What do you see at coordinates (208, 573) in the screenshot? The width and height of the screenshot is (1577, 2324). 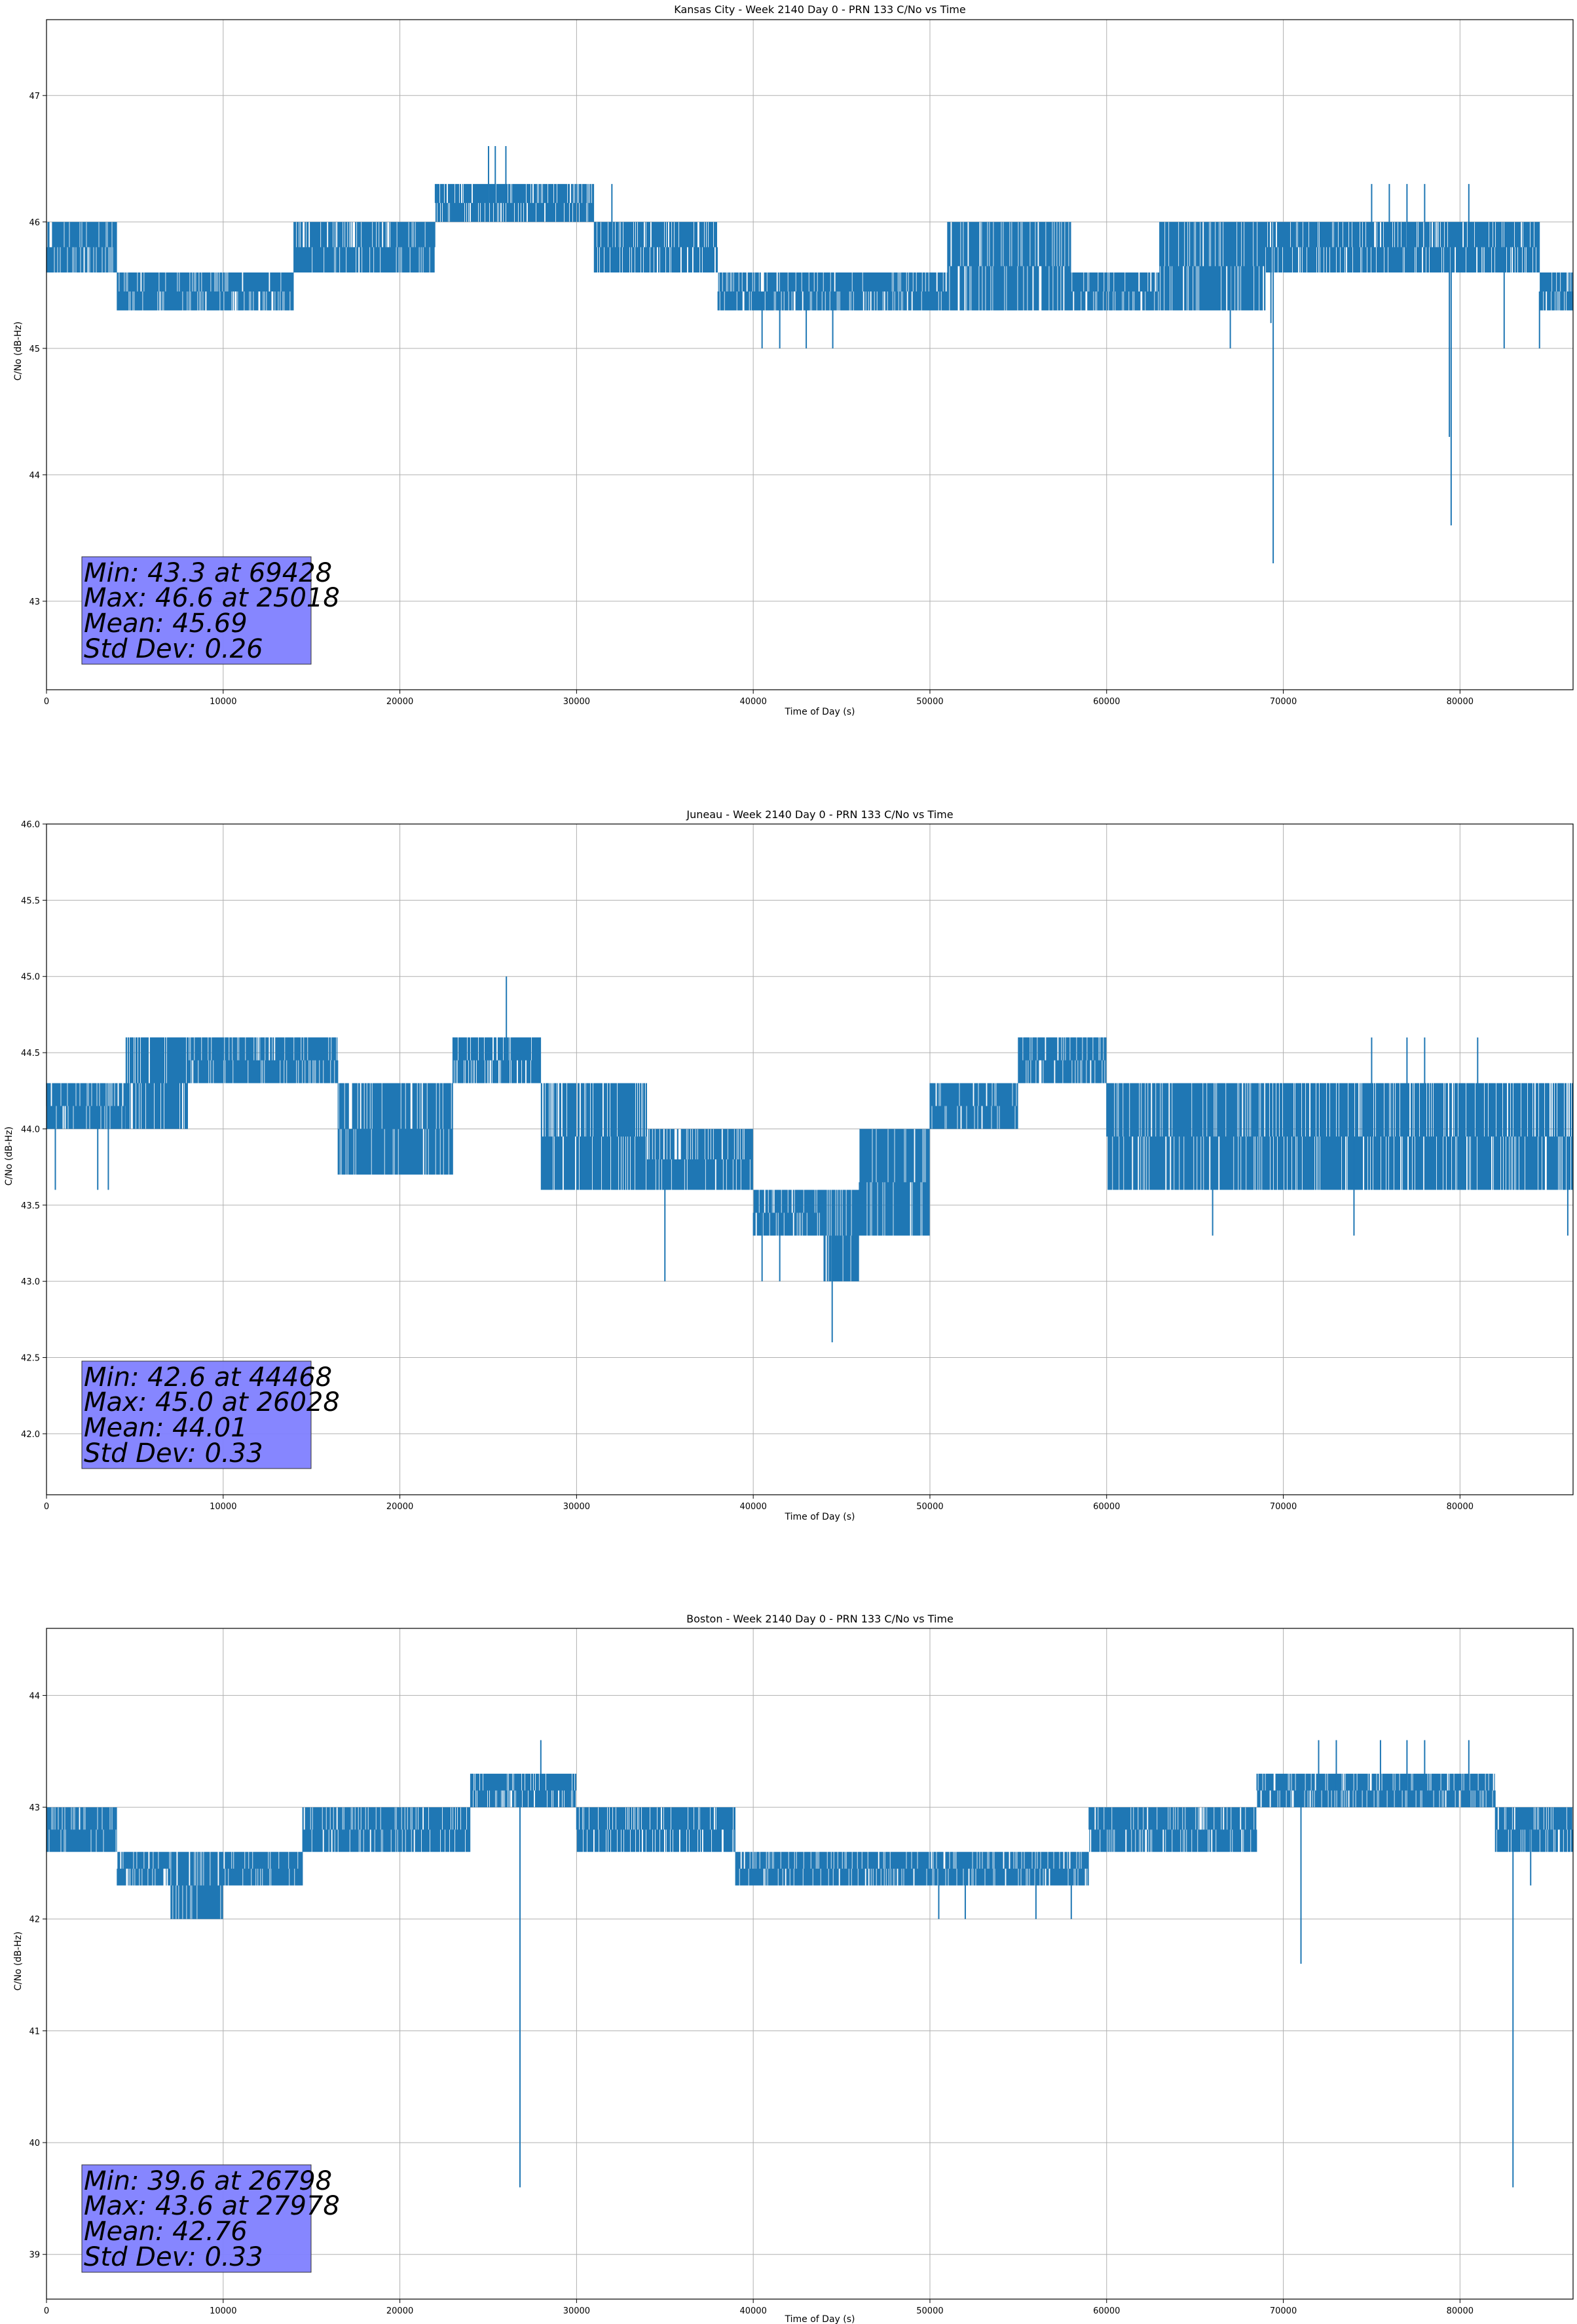 I see `stats-min: Min: 43.3 at 69428` at bounding box center [208, 573].